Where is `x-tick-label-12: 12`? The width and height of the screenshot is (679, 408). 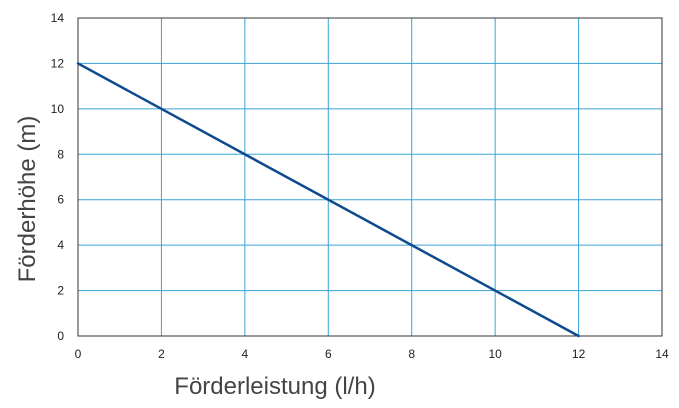 x-tick-label-12: 12 is located at coordinates (579, 354).